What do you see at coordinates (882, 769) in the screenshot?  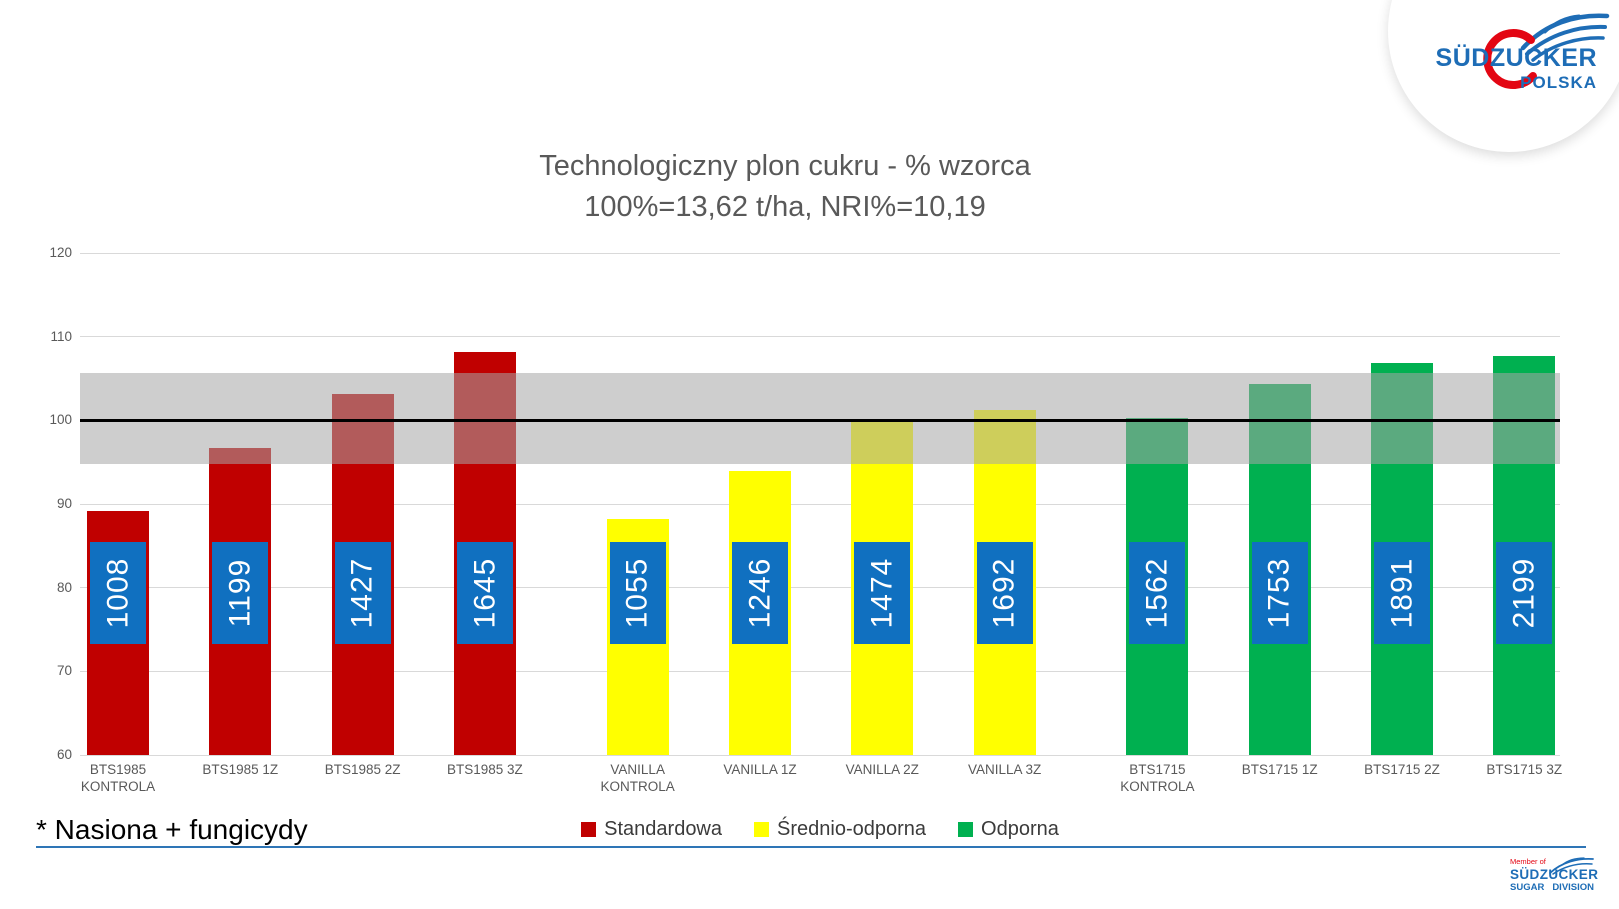 I see `x-axis-category-label: VANILLA 2Z` at bounding box center [882, 769].